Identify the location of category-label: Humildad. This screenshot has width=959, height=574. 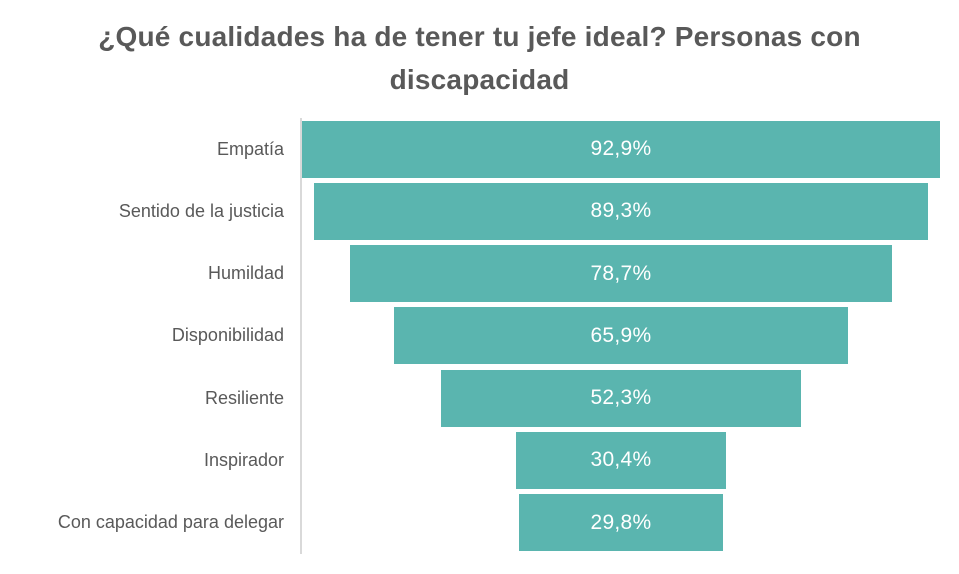
(245, 273).